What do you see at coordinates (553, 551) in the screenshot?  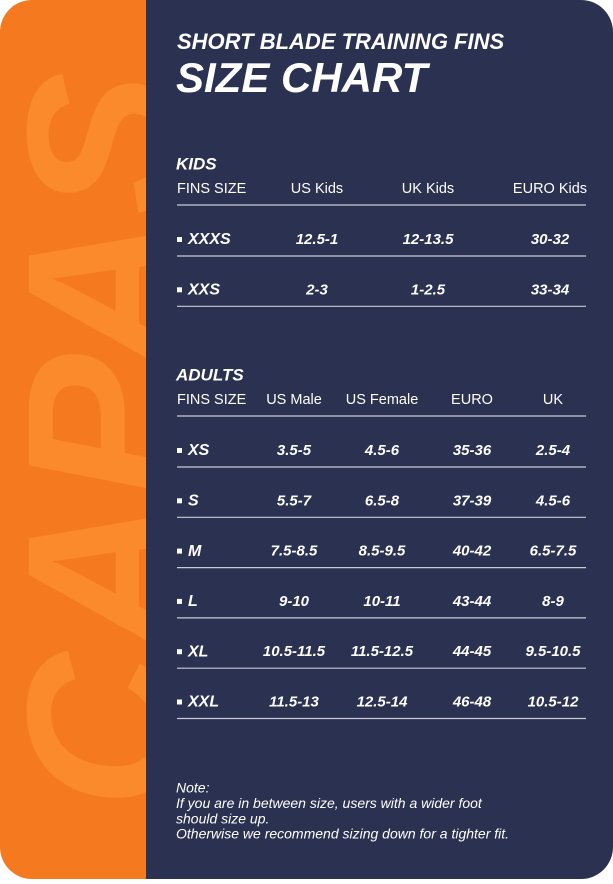 I see `size-value: 6.5-7.5` at bounding box center [553, 551].